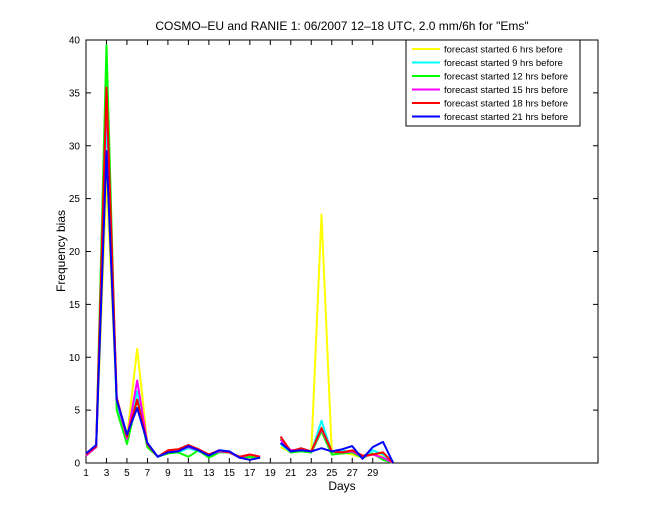 This screenshot has width=660, height=520. What do you see at coordinates (75, 146) in the screenshot?
I see `y-tick-label: 30` at bounding box center [75, 146].